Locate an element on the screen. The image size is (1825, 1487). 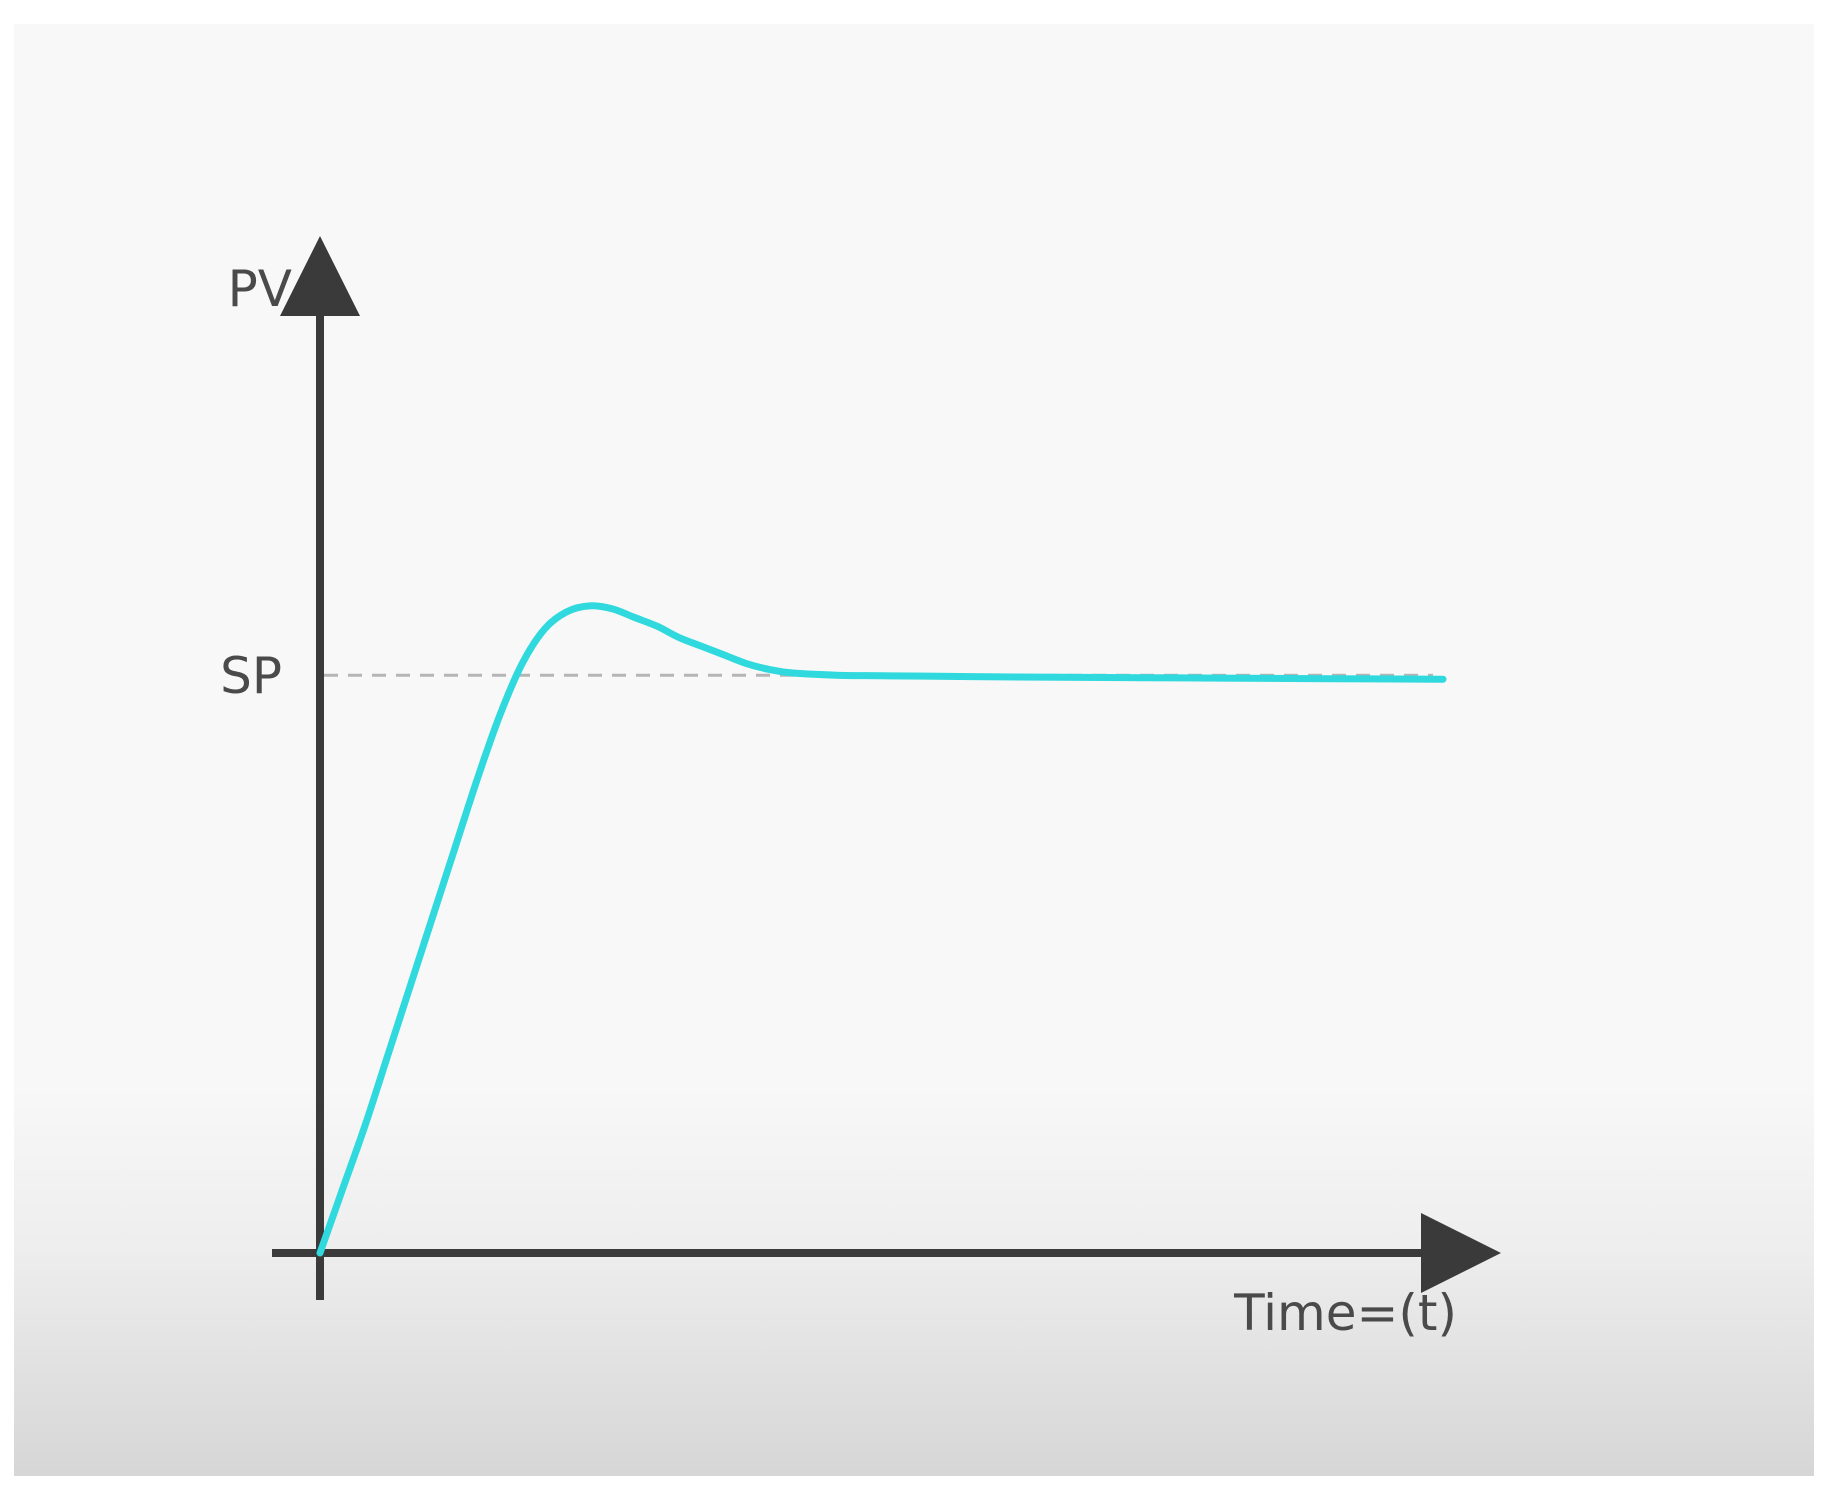
reference-line-label: SP is located at coordinates (251, 676).